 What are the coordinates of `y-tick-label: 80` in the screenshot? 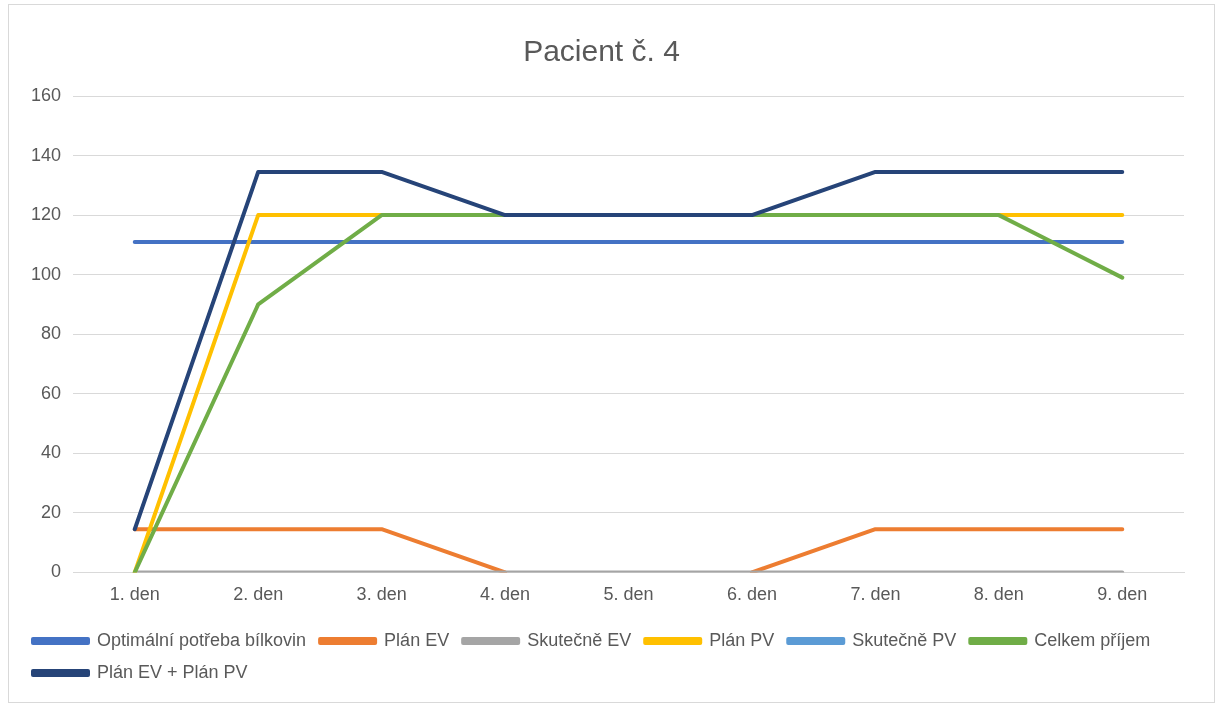 It's located at (51, 333).